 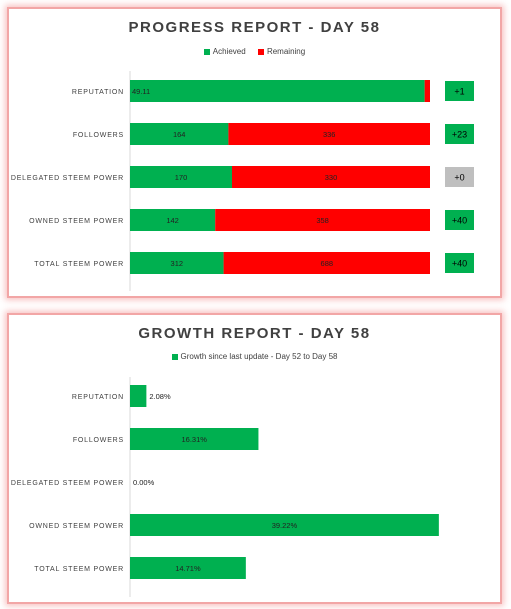 I want to click on bar-achieved-followers, so click(x=179, y=134).